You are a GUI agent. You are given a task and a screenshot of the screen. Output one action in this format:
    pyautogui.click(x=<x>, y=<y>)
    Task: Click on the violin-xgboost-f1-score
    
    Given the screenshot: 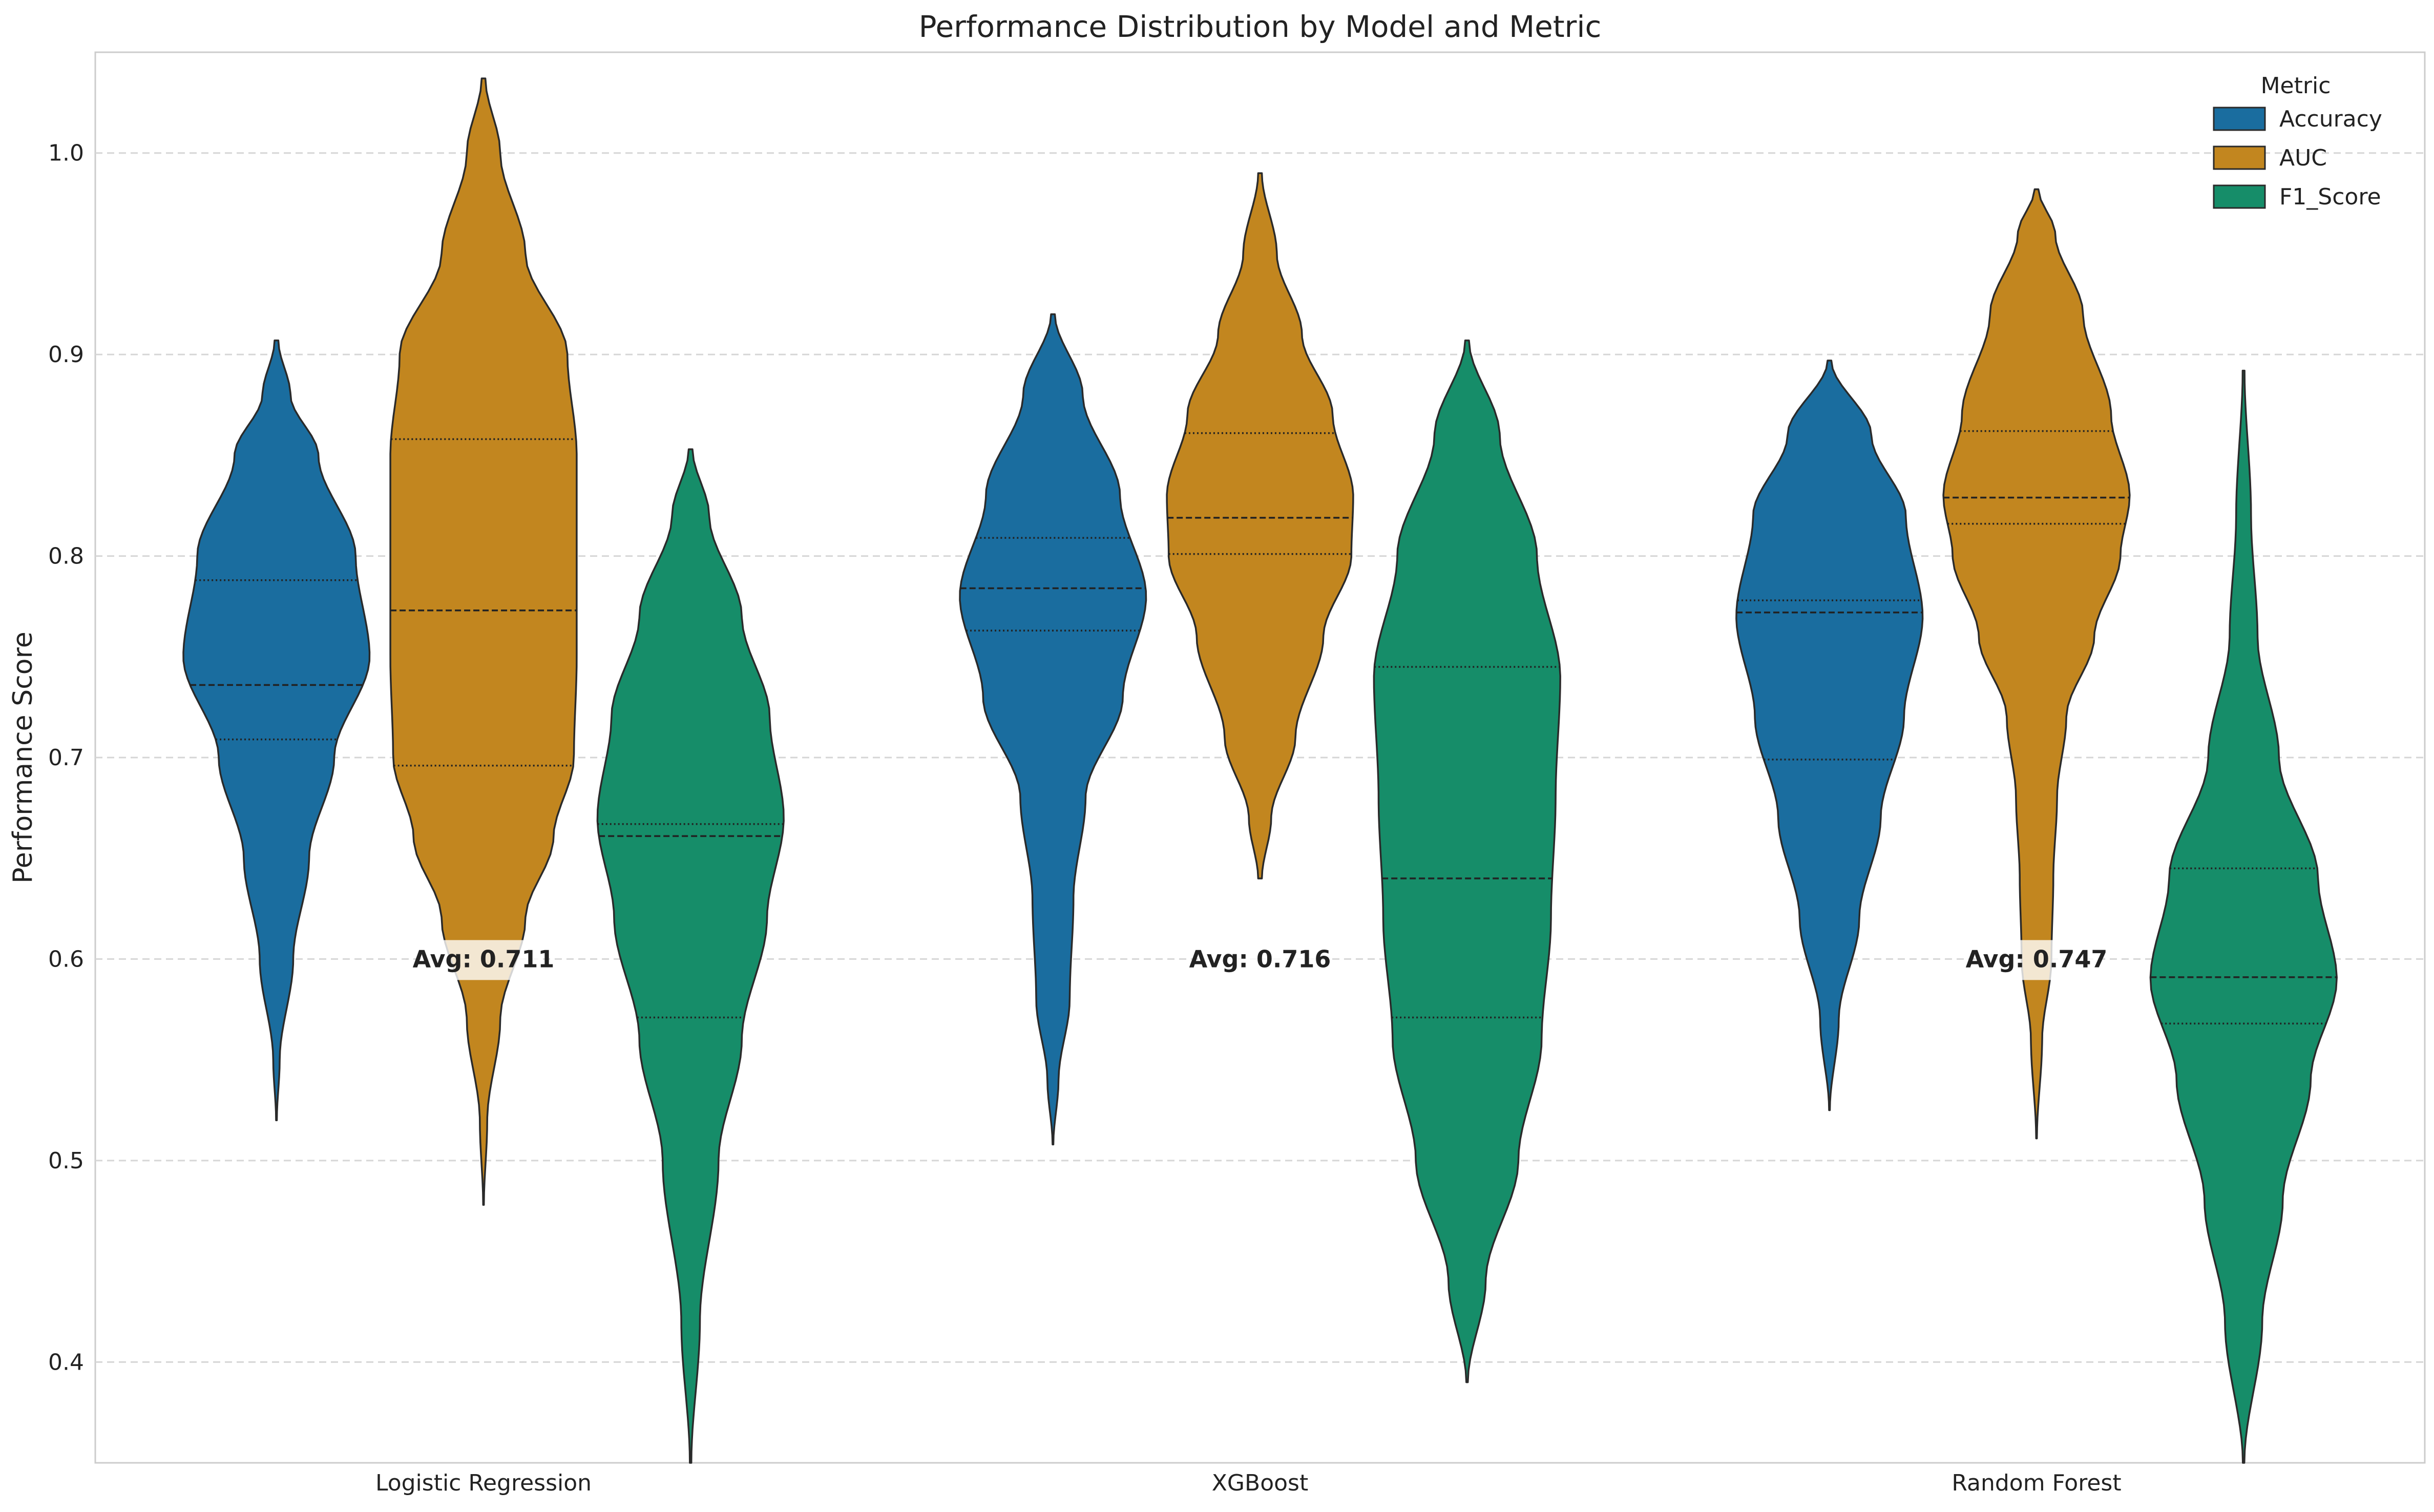 What is the action you would take?
    pyautogui.click(x=1467, y=861)
    